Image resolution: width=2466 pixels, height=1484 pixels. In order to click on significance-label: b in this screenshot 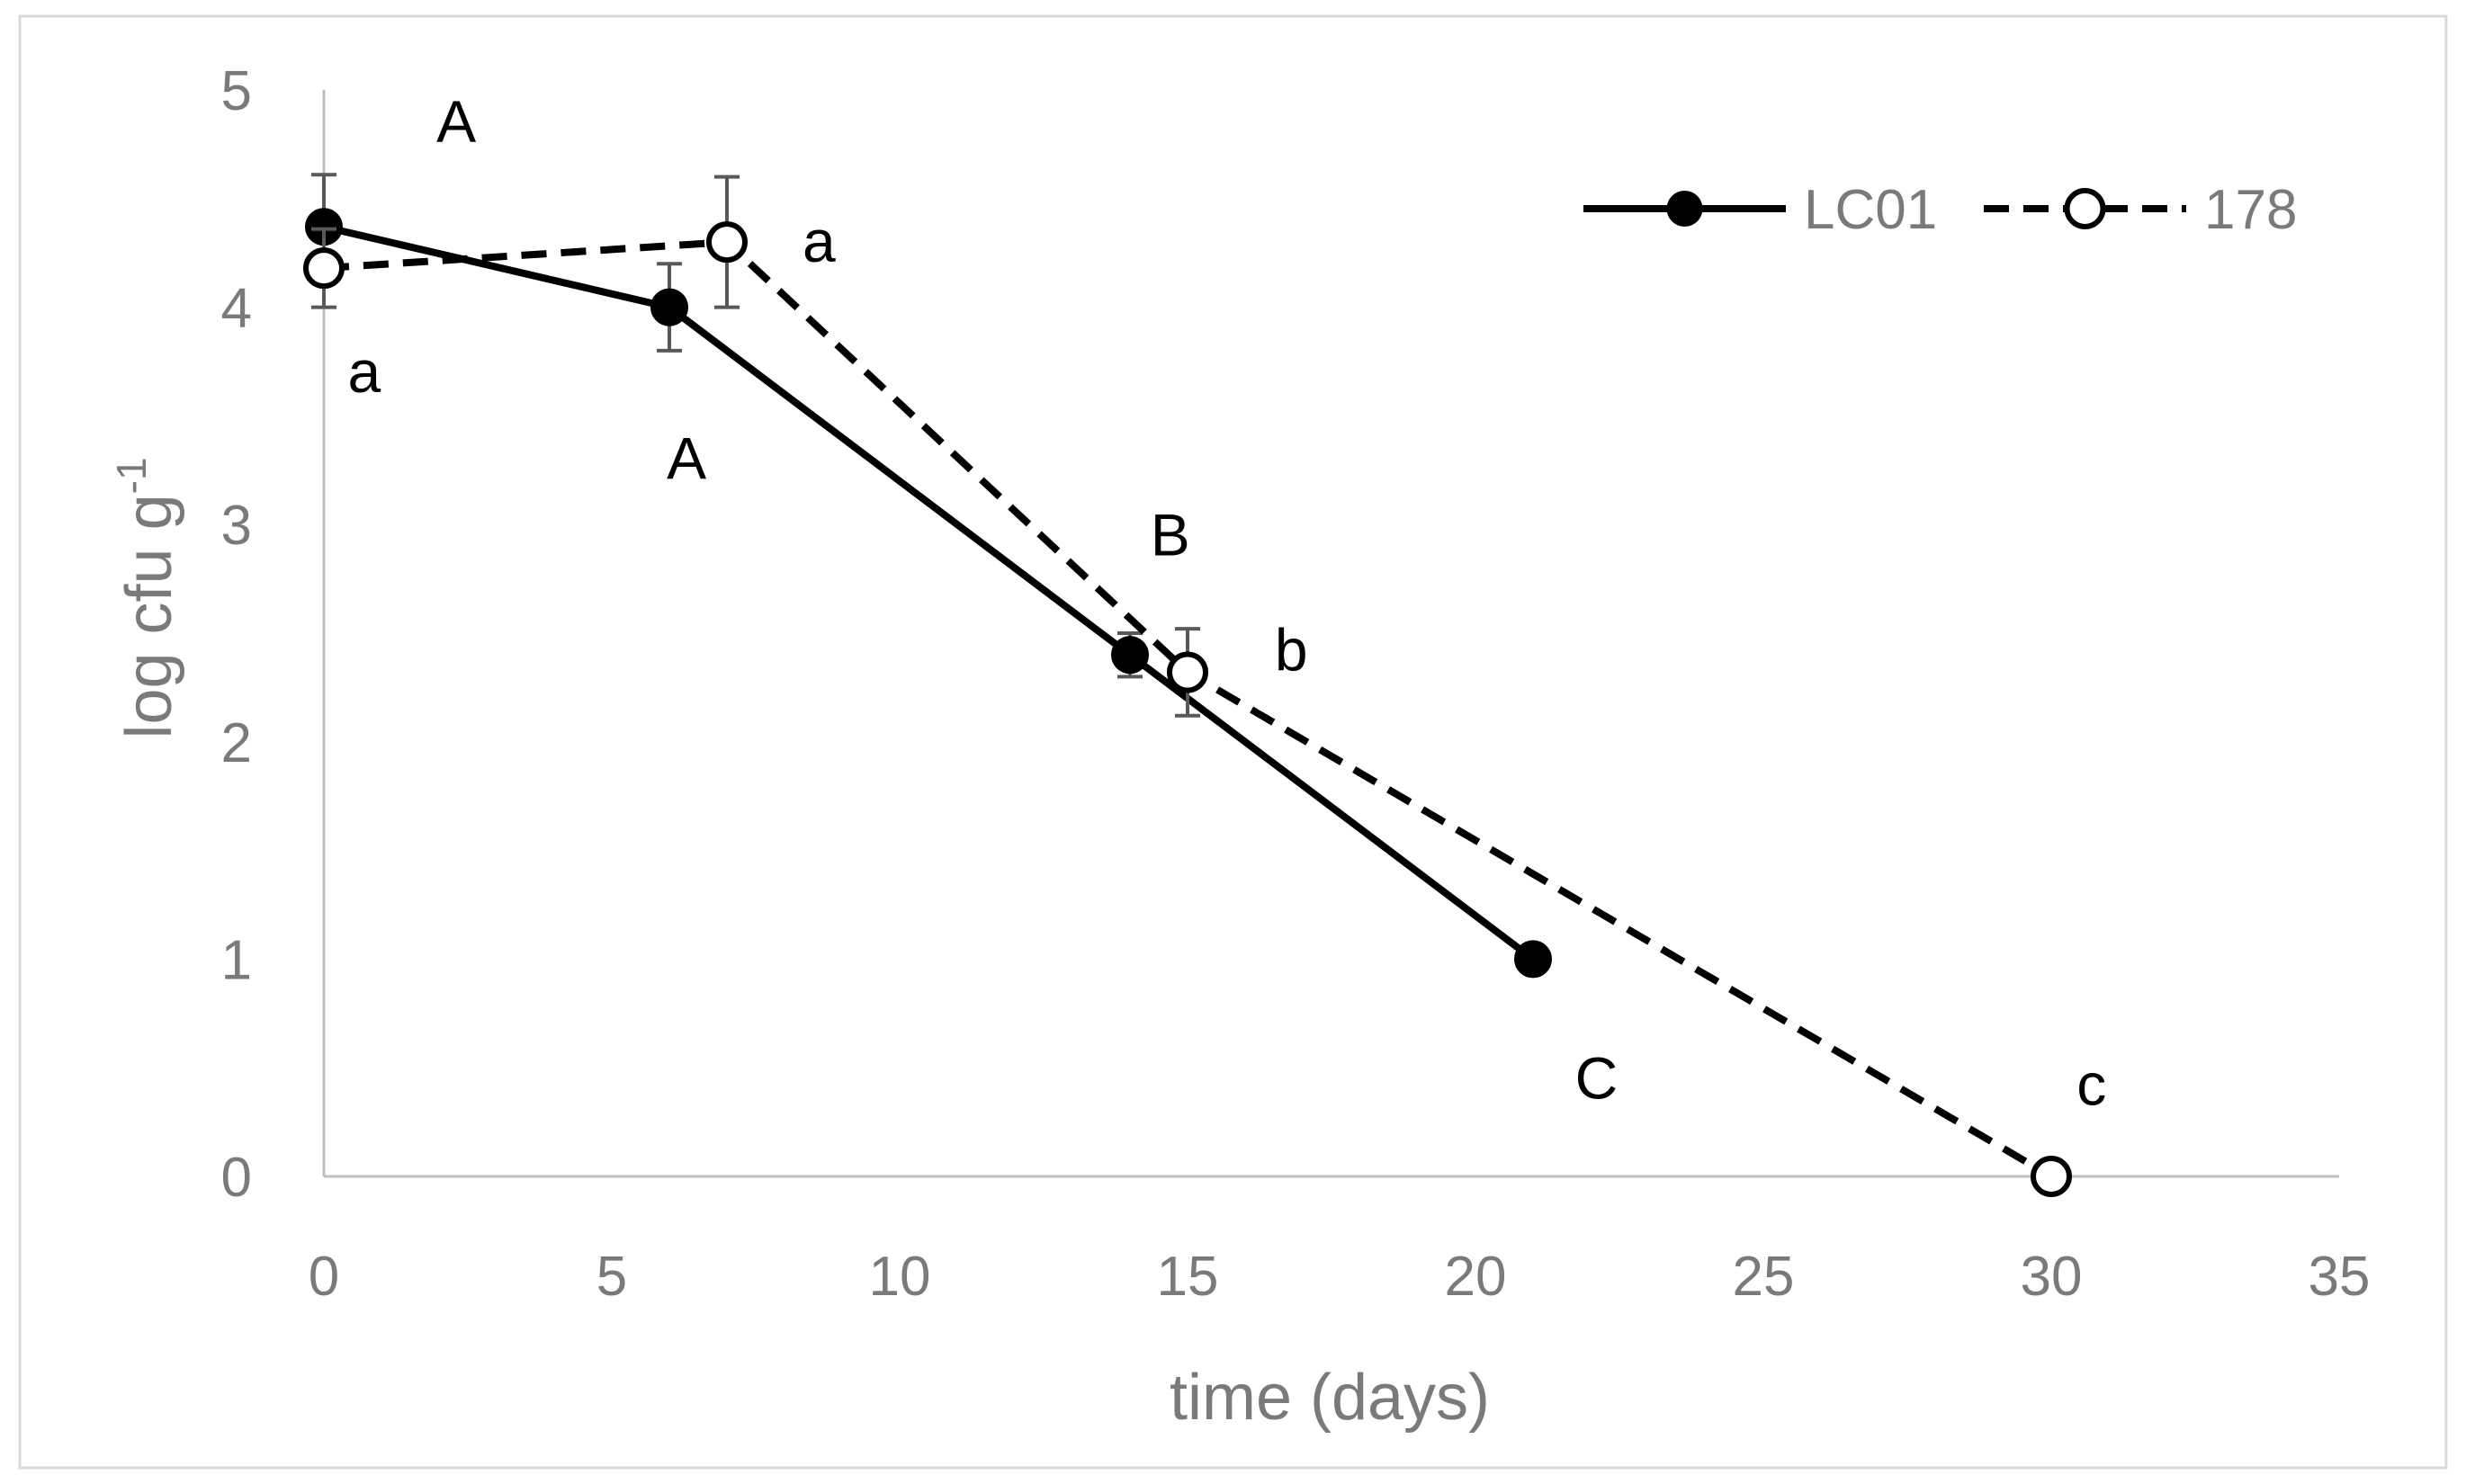, I will do `click(1291, 649)`.